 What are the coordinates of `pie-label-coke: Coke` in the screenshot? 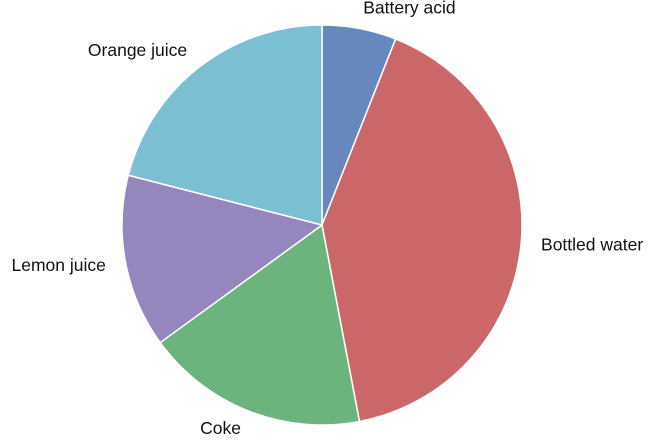 It's located at (220, 428).